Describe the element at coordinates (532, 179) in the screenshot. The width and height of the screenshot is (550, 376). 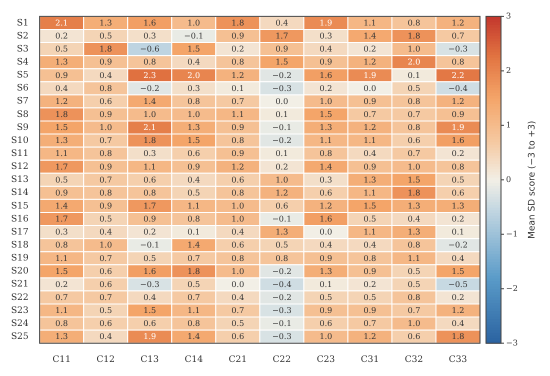
I see `color-bar-title: Mean SD score (−3 to +3)` at that location.